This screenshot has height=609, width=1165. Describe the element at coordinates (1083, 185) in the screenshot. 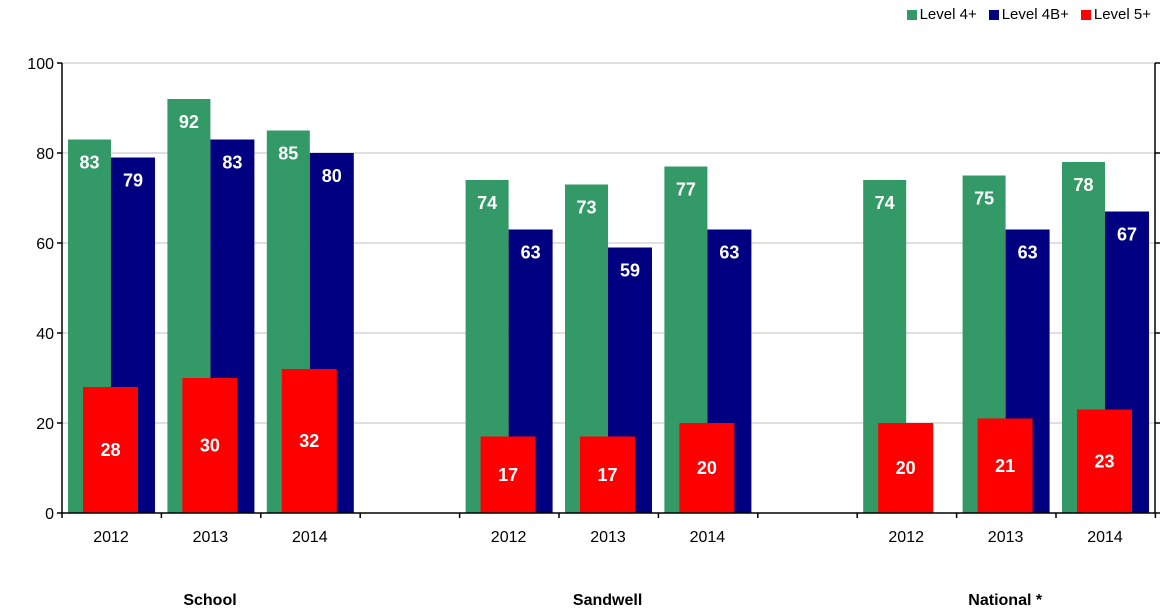

I see `data-label: 78` at that location.